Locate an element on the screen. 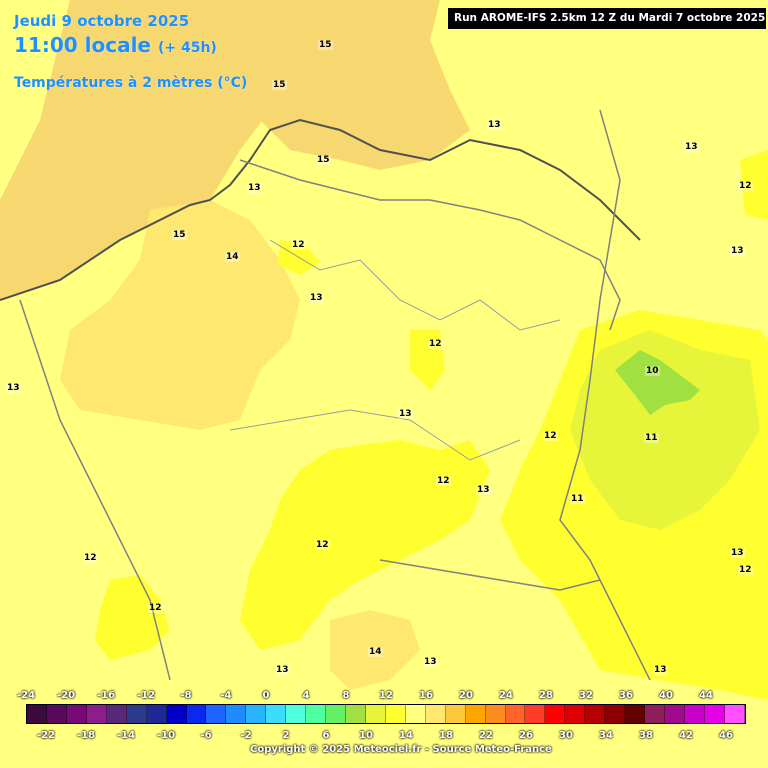  legend-tick-label: -16 is located at coordinates (106, 695).